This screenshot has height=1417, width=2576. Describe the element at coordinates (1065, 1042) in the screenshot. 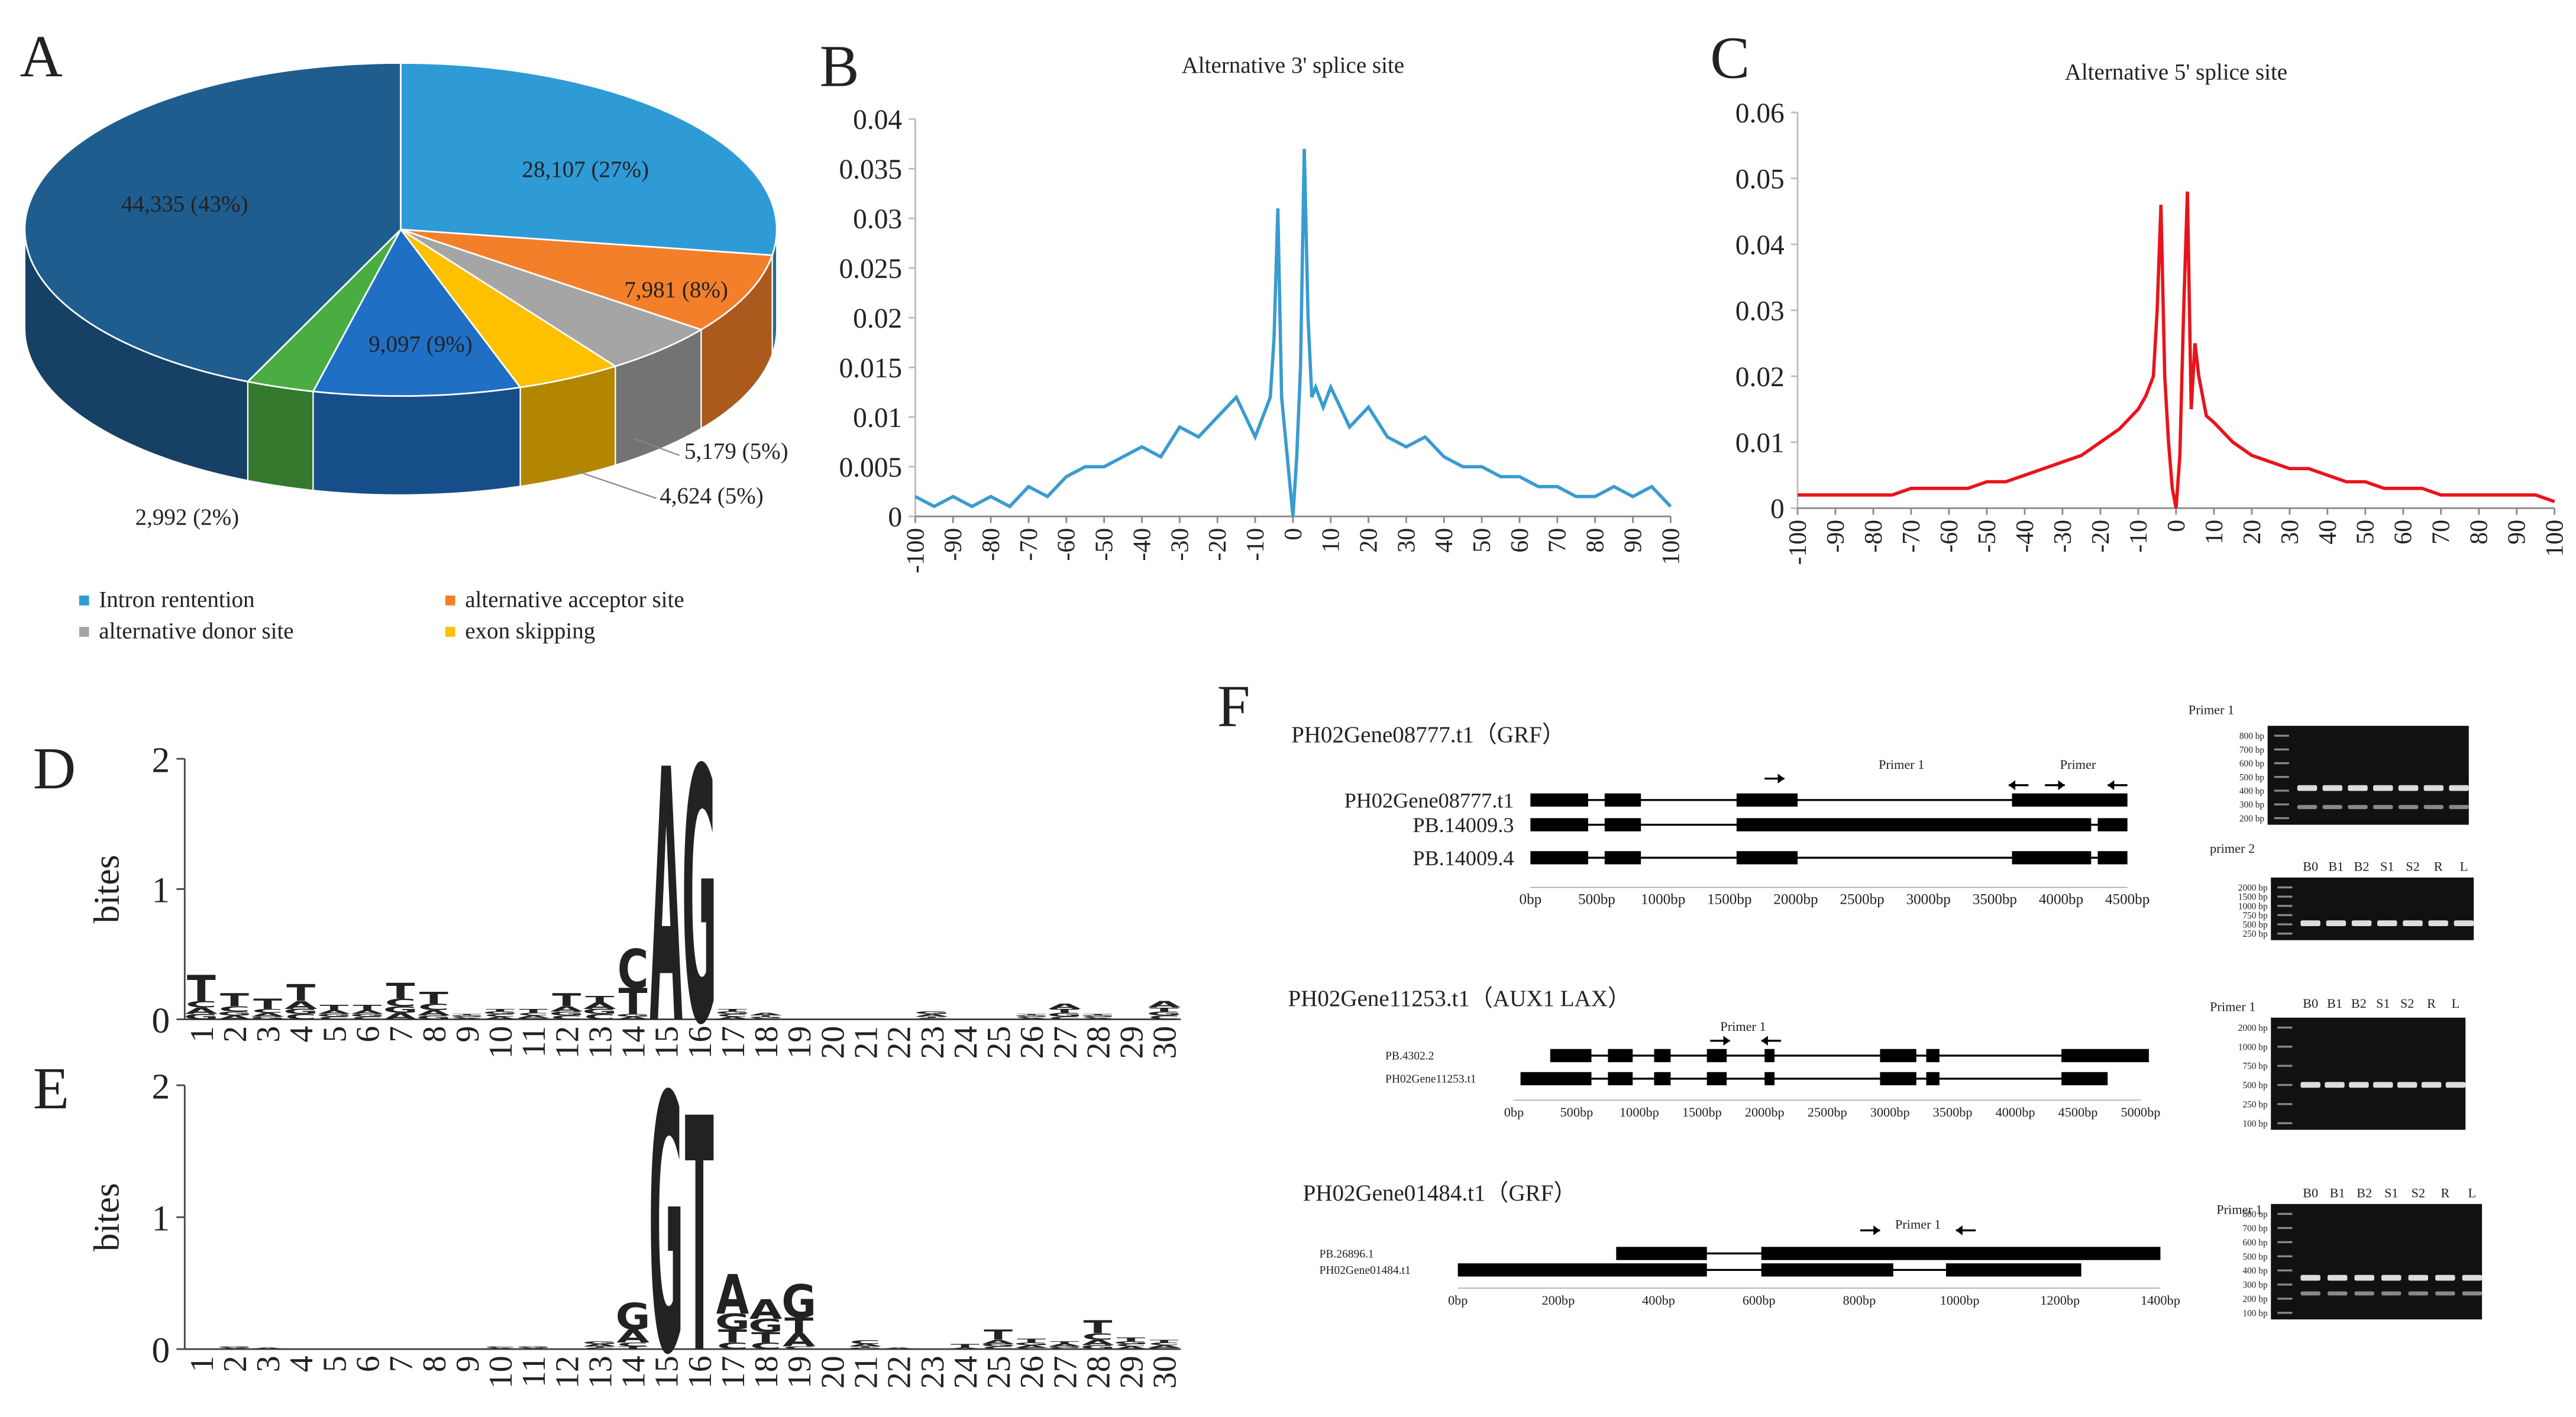

I see `x-tick-label: 27` at that location.